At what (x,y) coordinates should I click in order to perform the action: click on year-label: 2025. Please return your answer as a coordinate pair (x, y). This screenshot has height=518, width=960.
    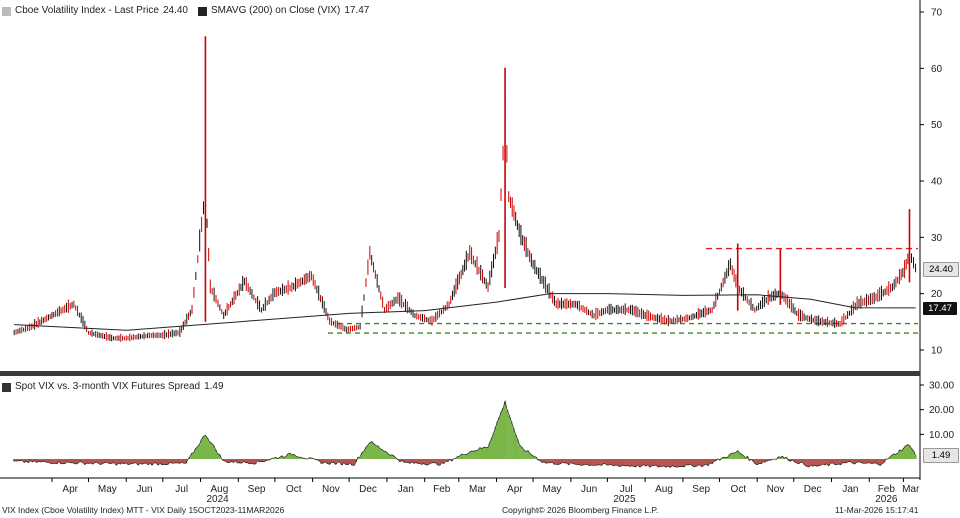
    Looking at the image, I should click on (624, 499).